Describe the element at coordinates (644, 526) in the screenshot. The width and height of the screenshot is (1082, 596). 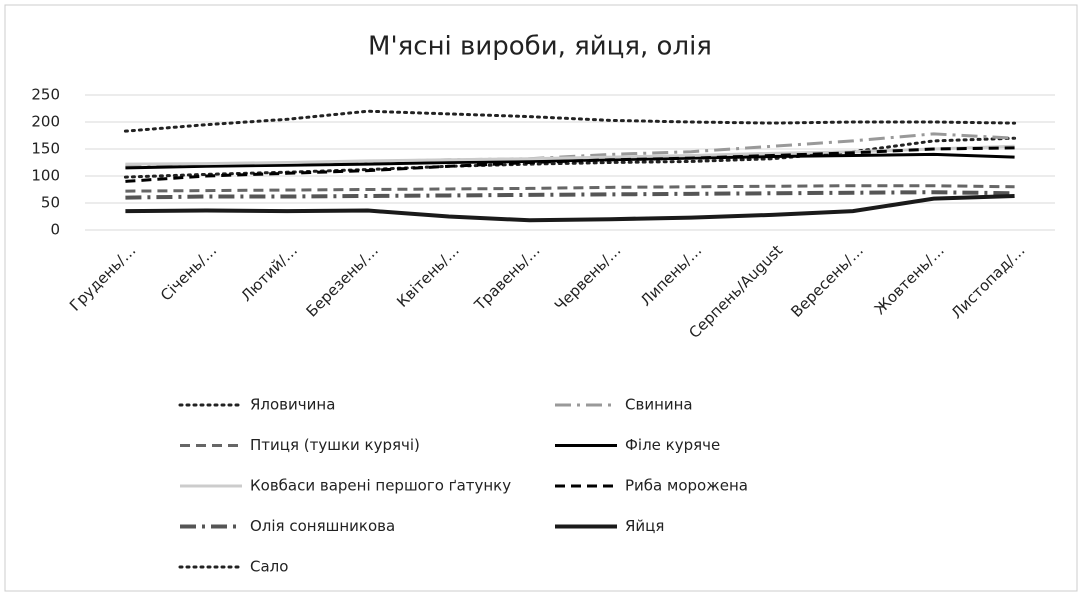
I see `legend-label: Яйця` at that location.